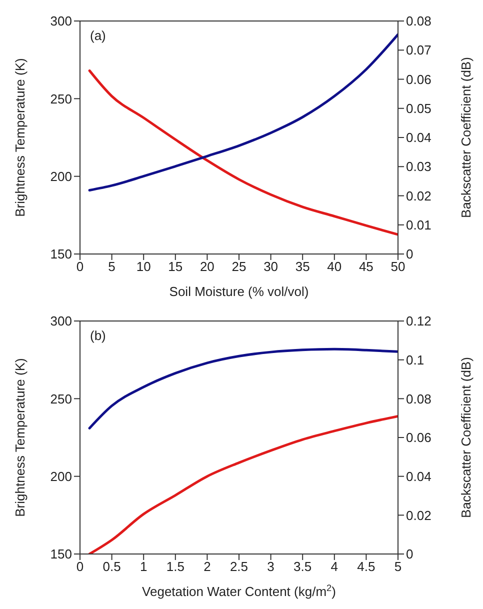  I want to click on x-tick-label: 10, so click(143, 266).